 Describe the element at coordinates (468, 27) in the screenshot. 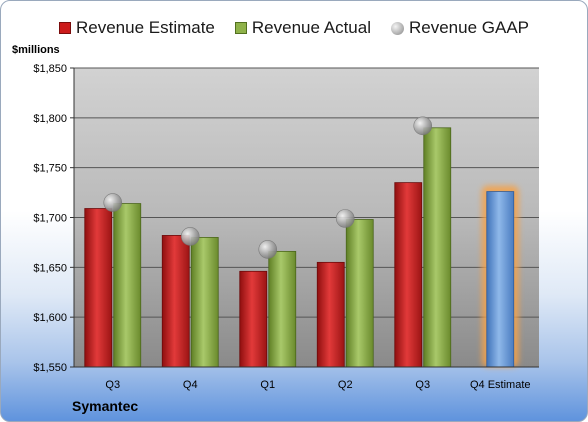

I see `legend-label-gaap: Revenue GAAP` at that location.